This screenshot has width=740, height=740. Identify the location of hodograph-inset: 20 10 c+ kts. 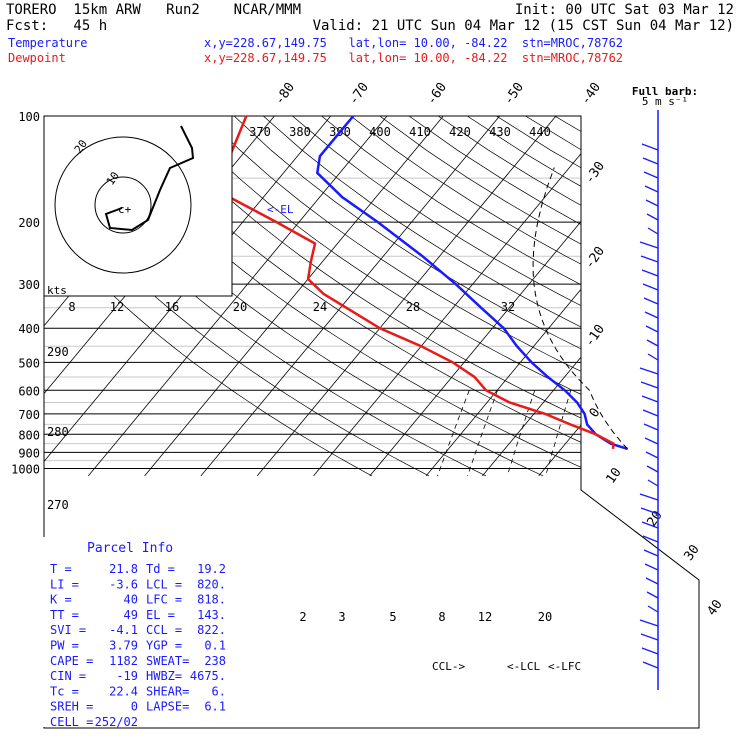
(138, 206).